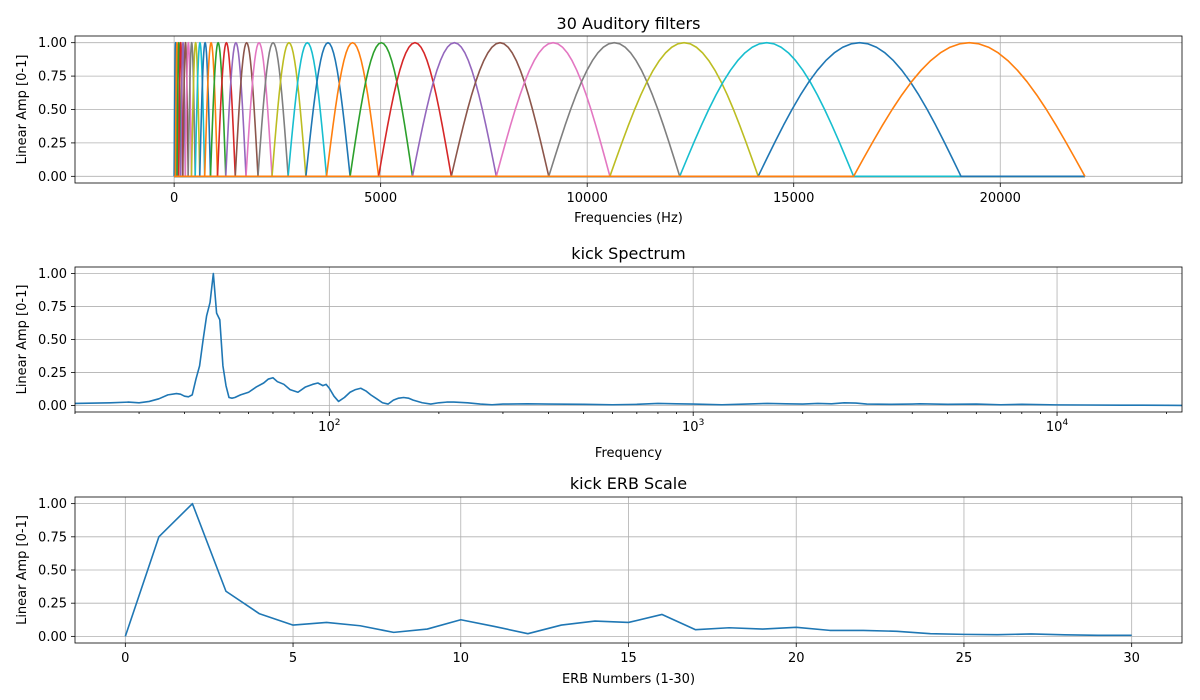 The height and width of the screenshot is (700, 1200). Describe the element at coordinates (628, 453) in the screenshot. I see `x-axis-label: Frequency` at that location.